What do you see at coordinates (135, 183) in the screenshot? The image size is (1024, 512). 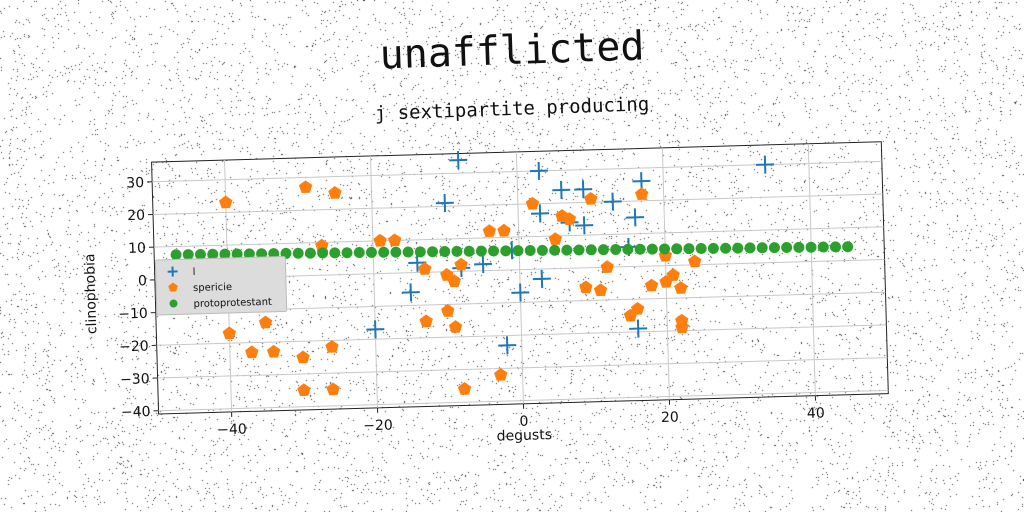 I see `y-tick-label: 30` at bounding box center [135, 183].